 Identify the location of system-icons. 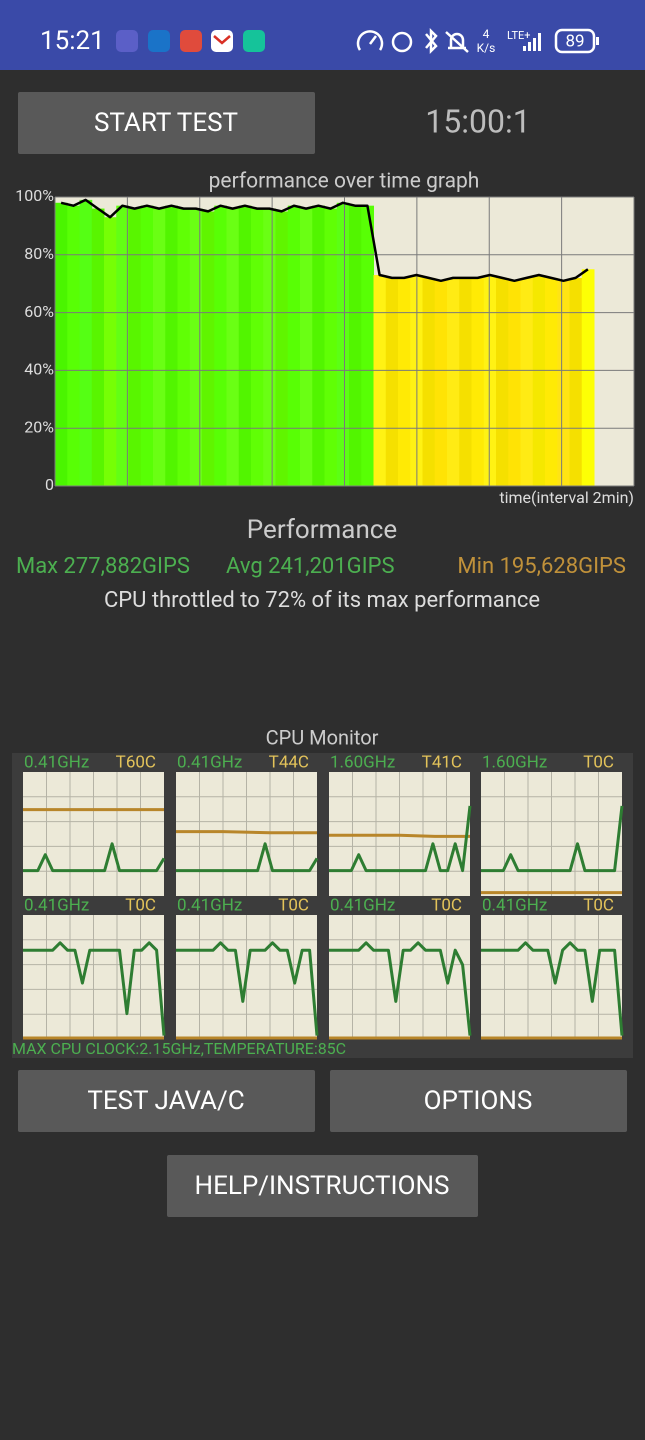
(477, 41).